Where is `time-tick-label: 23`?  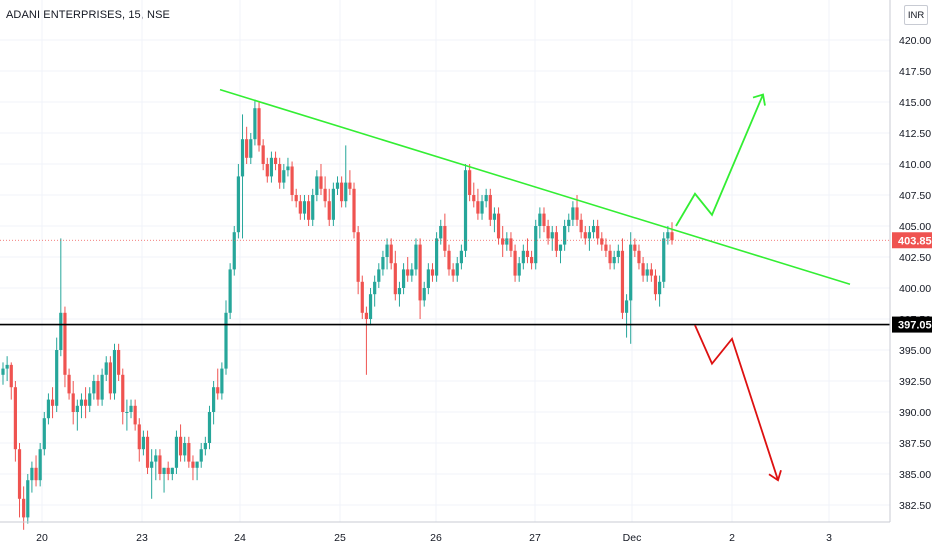 time-tick-label: 23 is located at coordinates (142, 538).